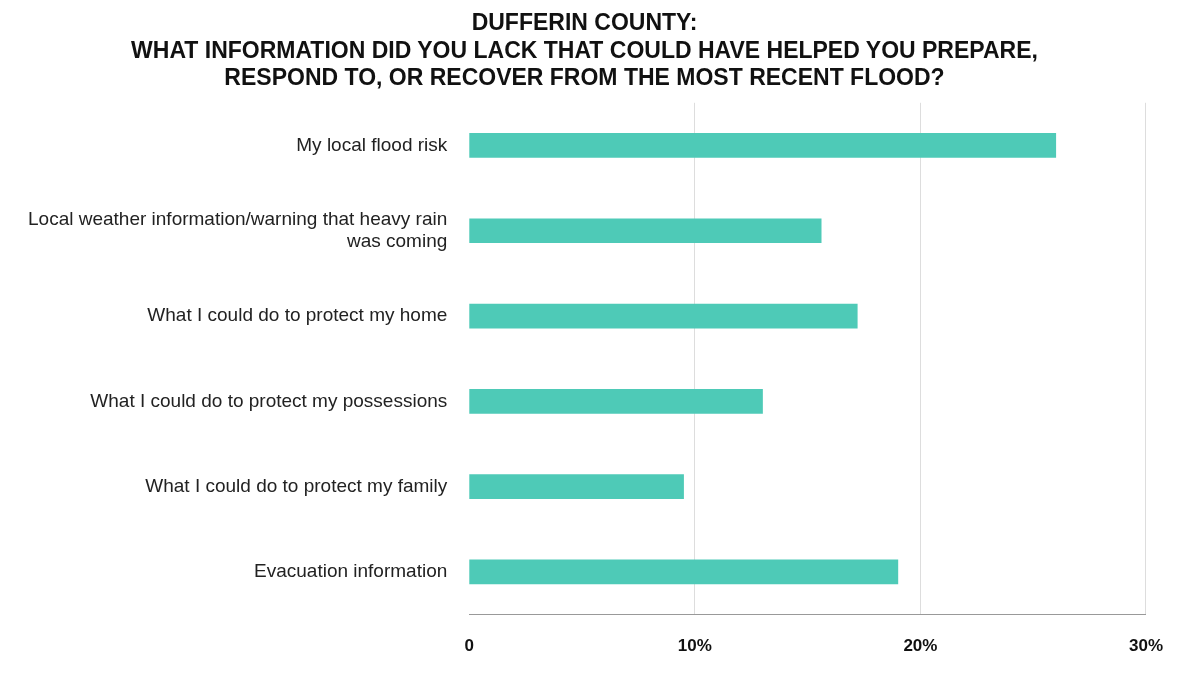  What do you see at coordinates (372, 144) in the screenshot?
I see `y-tick-label: My local flood risk` at bounding box center [372, 144].